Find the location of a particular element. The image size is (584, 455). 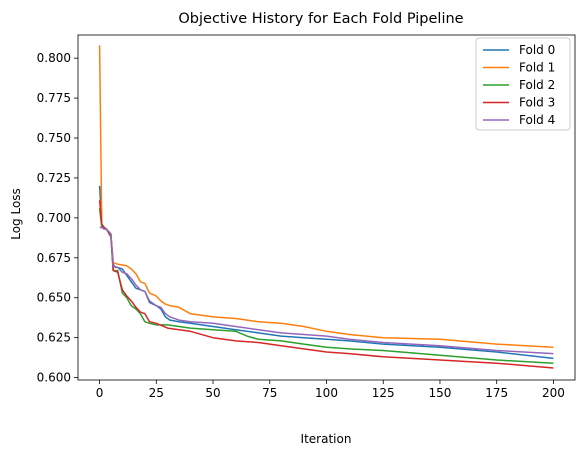

legend-label-0: Fold 0 is located at coordinates (537, 50).